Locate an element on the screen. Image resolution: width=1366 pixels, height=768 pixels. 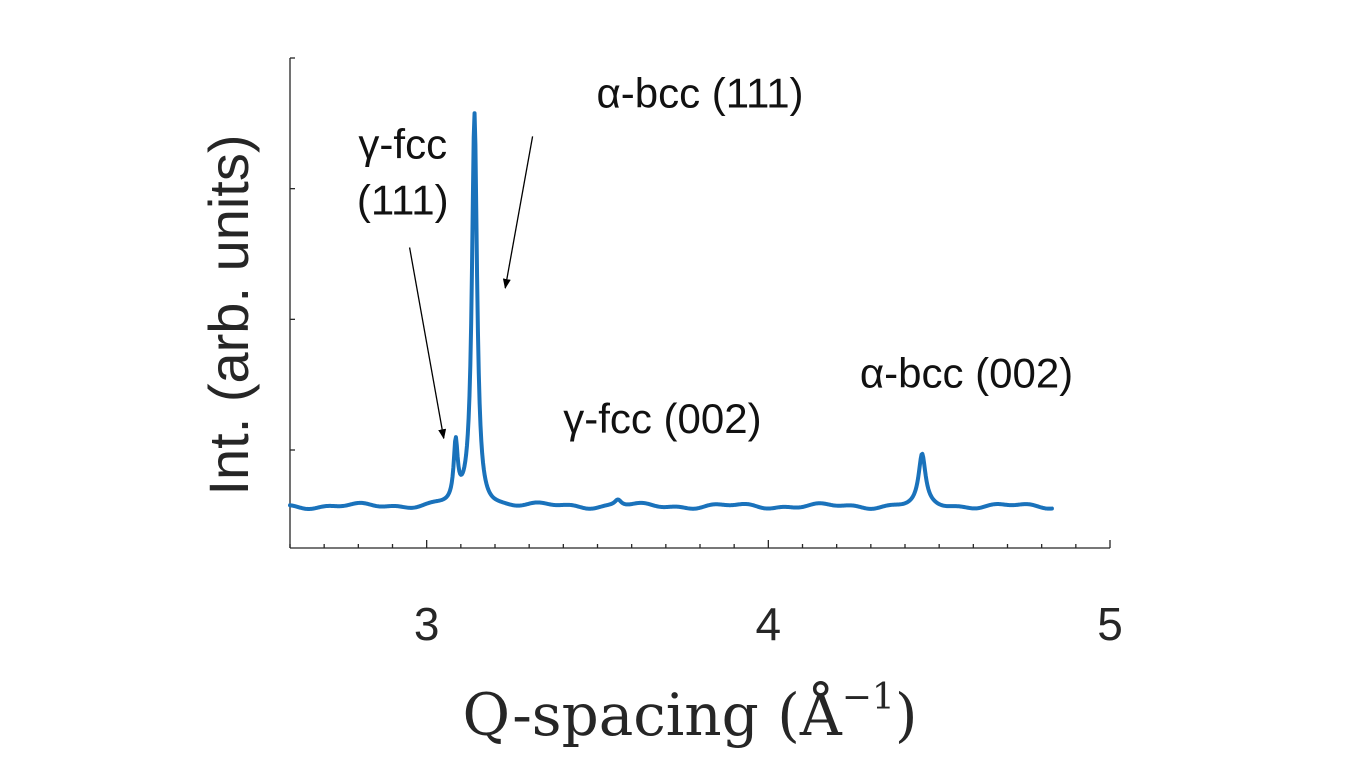
x-tick-label: 3 is located at coordinates (427, 624).